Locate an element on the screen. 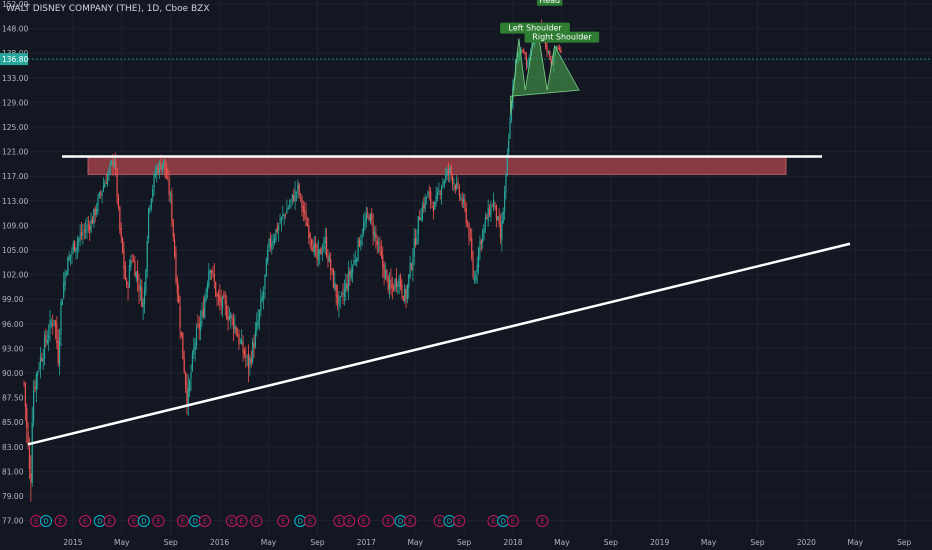 This screenshot has height=550, width=932. price-tick-label: 96.00 is located at coordinates (13, 324).